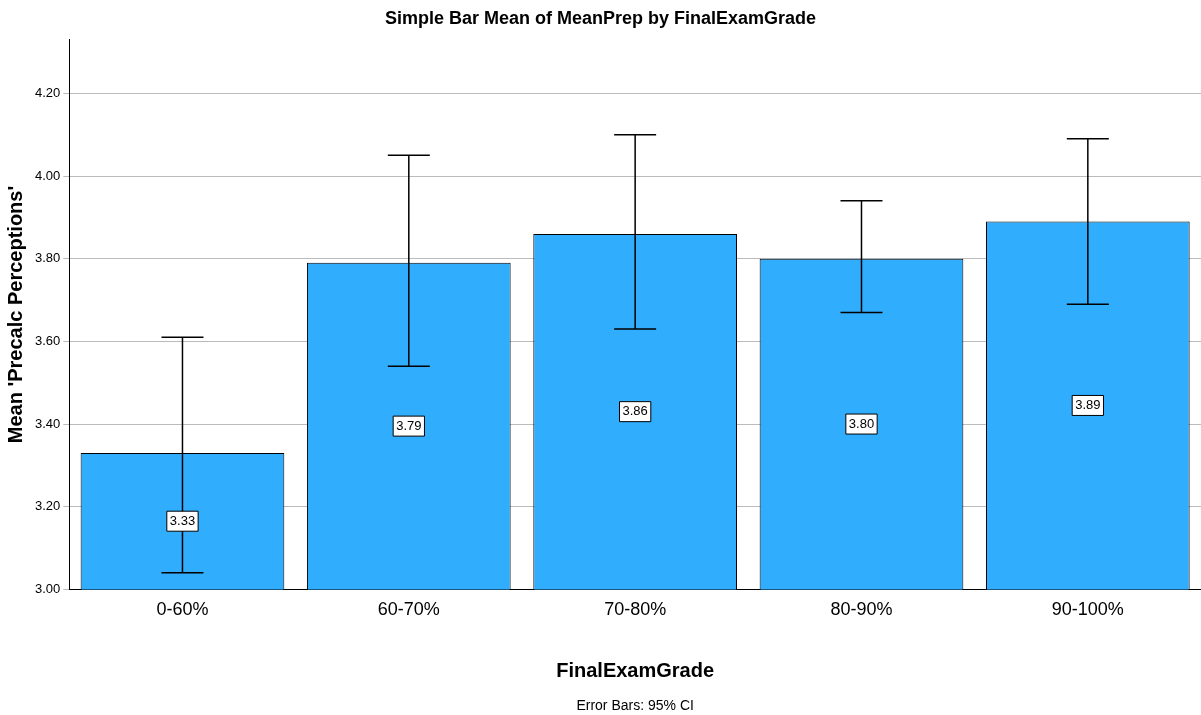 The width and height of the screenshot is (1201, 715). I want to click on y-tick-label: 4.20, so click(47, 92).